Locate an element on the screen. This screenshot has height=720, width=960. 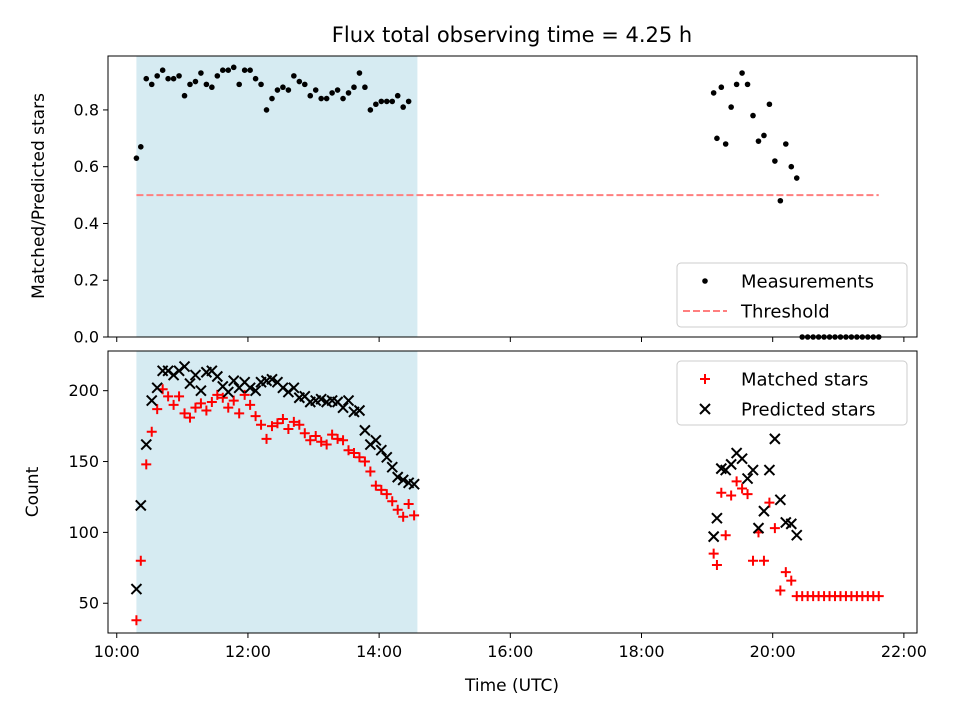
legend-label: Matched stars is located at coordinates (804, 380).